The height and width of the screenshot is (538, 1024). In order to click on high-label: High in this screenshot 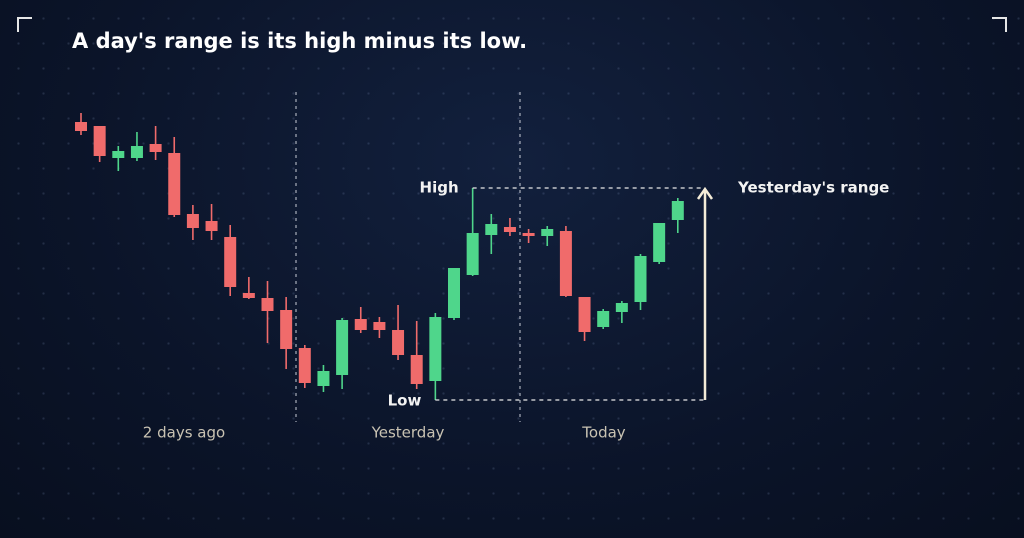, I will do `click(439, 188)`.